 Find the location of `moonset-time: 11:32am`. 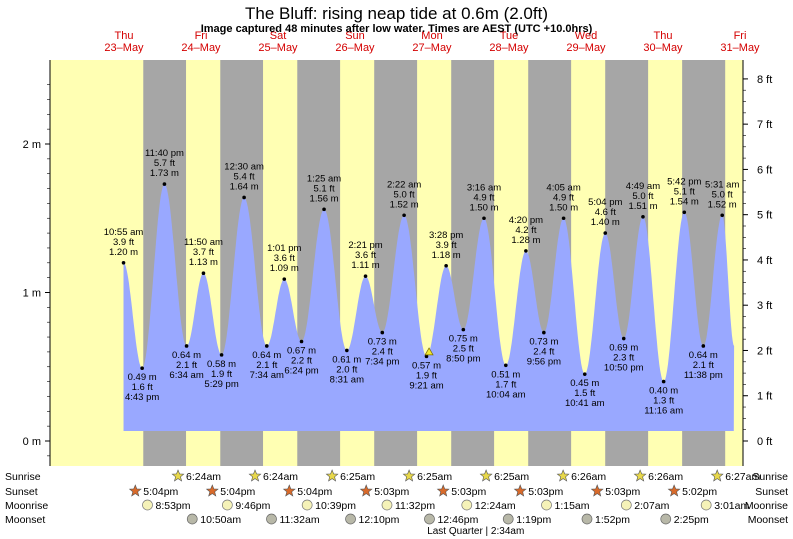

moonset-time: 11:32am is located at coordinates (299, 520).